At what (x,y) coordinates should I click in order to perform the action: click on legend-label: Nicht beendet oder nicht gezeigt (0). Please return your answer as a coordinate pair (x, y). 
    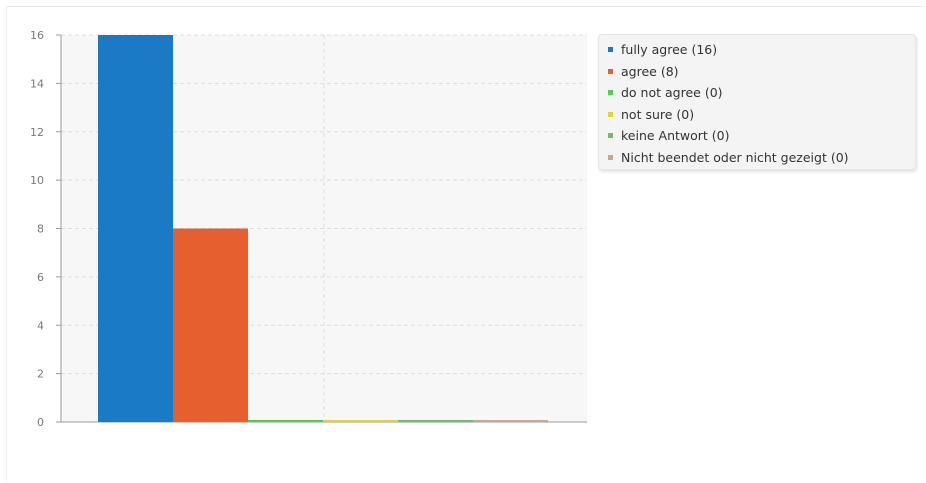
    Looking at the image, I should click on (735, 157).